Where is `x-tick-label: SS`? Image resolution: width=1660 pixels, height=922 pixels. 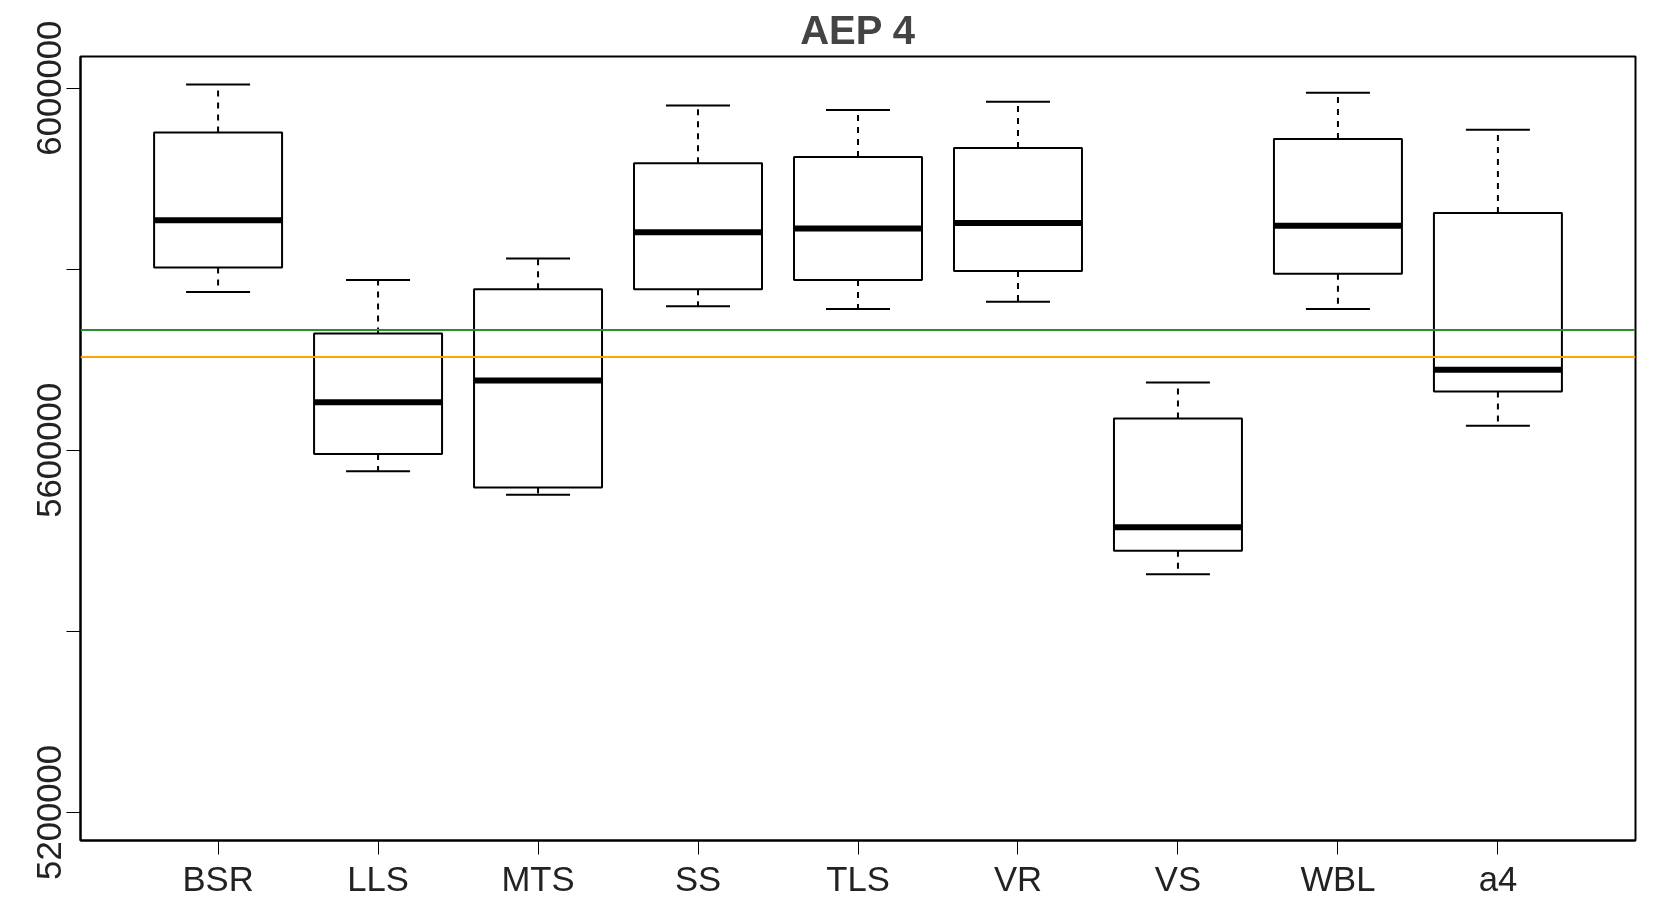 x-tick-label: SS is located at coordinates (698, 878).